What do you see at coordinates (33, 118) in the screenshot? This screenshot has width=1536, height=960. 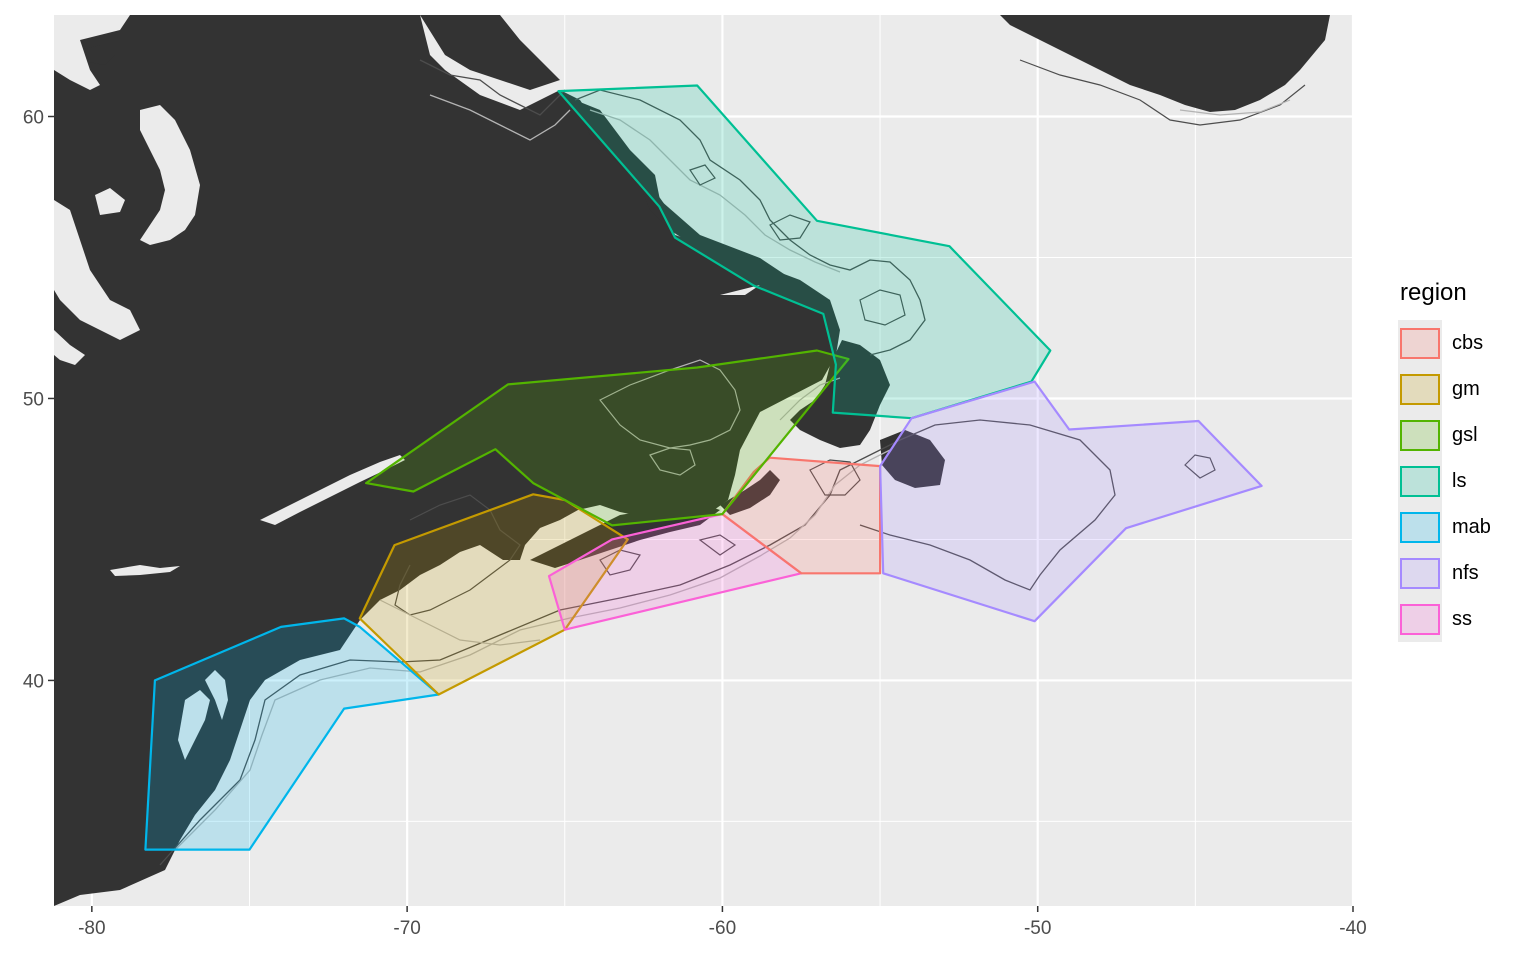 I see `y-tick-label: 60` at bounding box center [33, 118].